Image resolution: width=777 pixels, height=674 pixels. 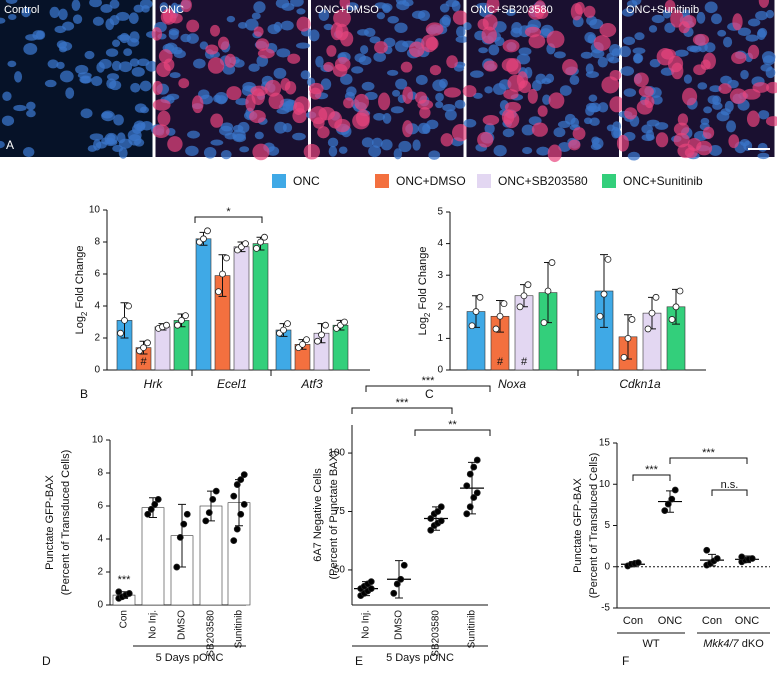 What do you see at coordinates (420, 658) in the screenshot?
I see `group-label: 5 Days pONC` at bounding box center [420, 658].